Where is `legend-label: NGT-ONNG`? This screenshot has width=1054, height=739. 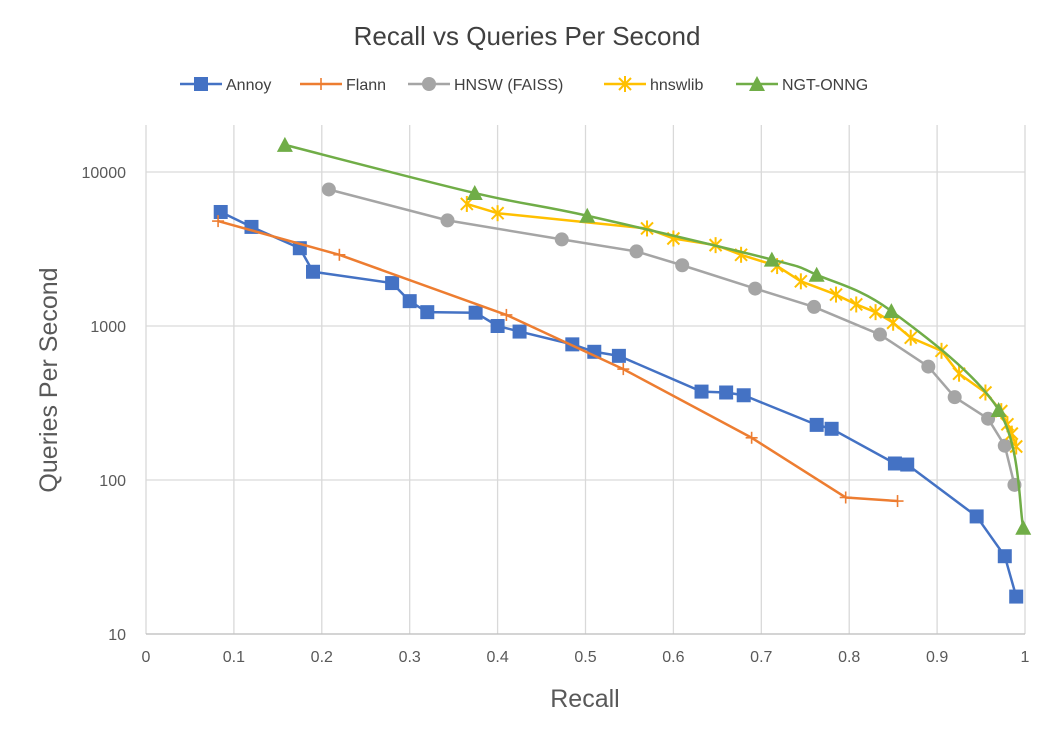
legend-label: NGT-ONNG is located at coordinates (825, 85).